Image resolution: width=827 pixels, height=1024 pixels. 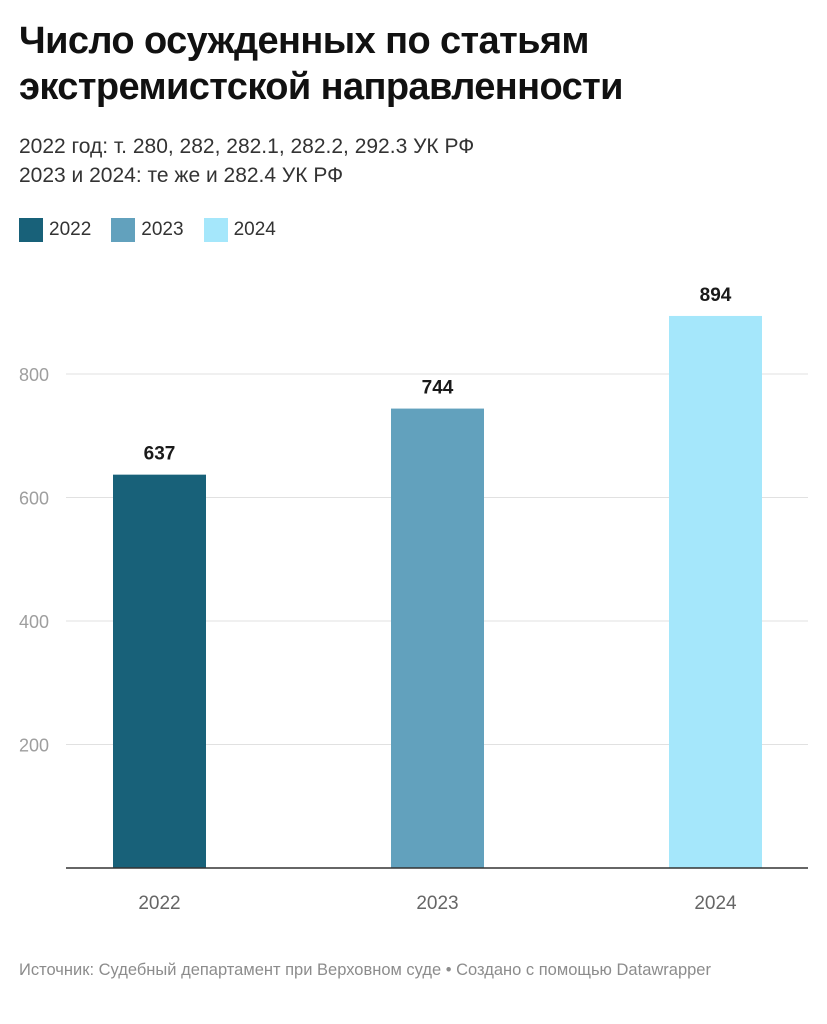 What do you see at coordinates (34, 622) in the screenshot?
I see `y-tick-label-400: 400` at bounding box center [34, 622].